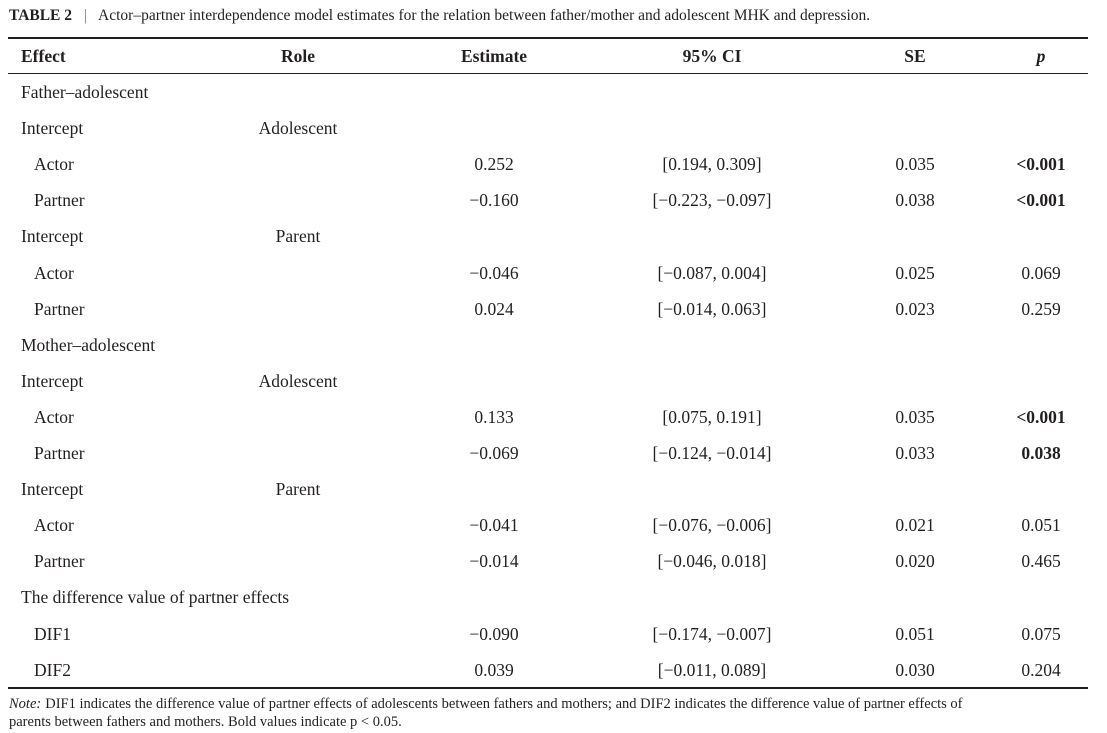 This screenshot has height=733, width=1107. What do you see at coordinates (494, 669) in the screenshot?
I see `estimate: 0.039` at bounding box center [494, 669].